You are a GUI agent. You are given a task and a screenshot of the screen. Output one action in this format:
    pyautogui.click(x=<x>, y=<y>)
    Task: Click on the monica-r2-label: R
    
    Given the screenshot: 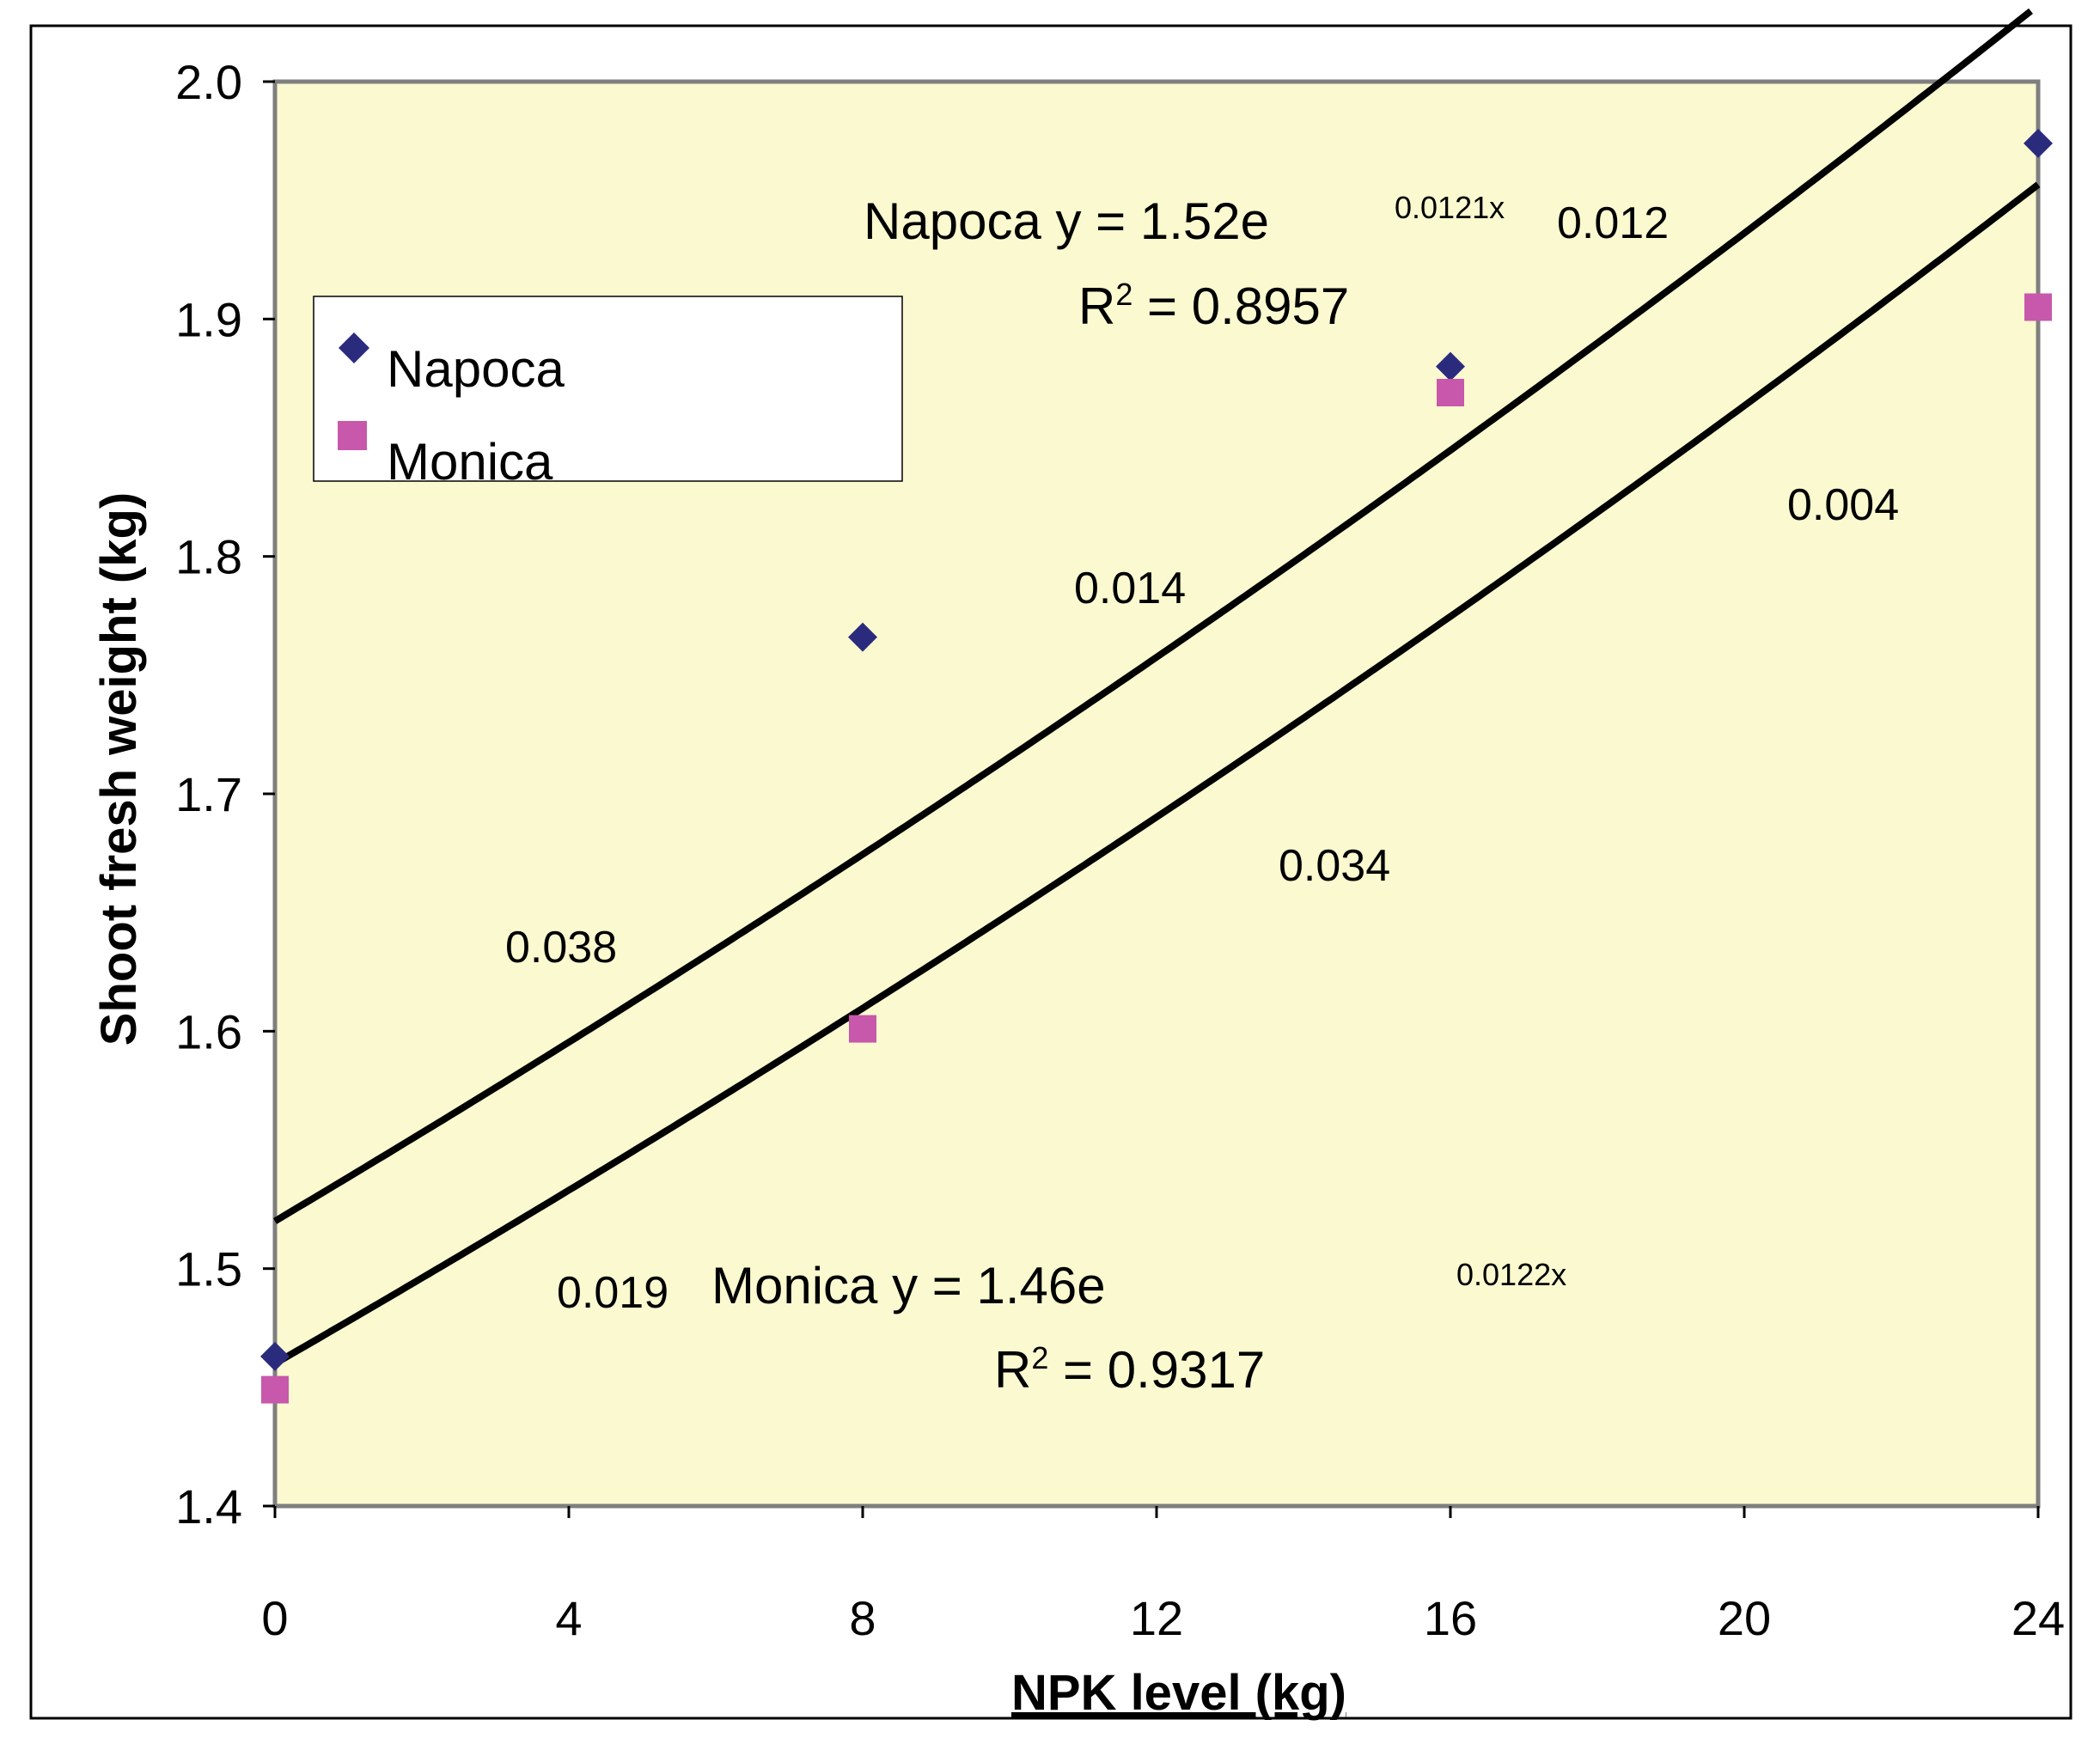 What is the action you would take?
    pyautogui.click(x=1012, y=1370)
    